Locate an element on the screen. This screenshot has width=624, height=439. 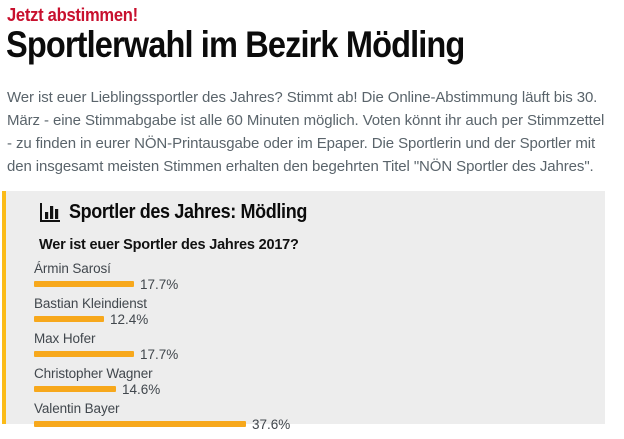
poll-option: Max Hofer 17.7% is located at coordinates (319, 346).